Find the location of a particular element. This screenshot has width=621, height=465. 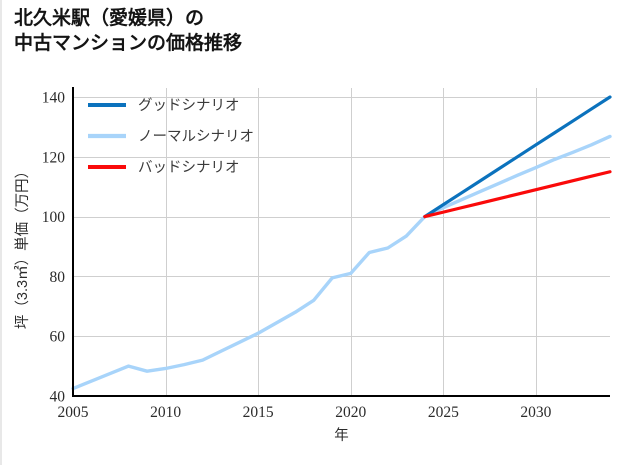

legend-label-normal: ノーマルシナリオ is located at coordinates (196, 137).